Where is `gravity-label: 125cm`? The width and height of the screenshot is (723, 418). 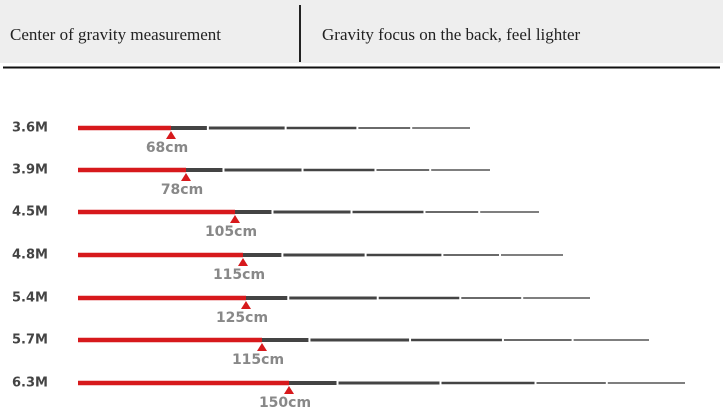
gravity-label: 125cm is located at coordinates (242, 318).